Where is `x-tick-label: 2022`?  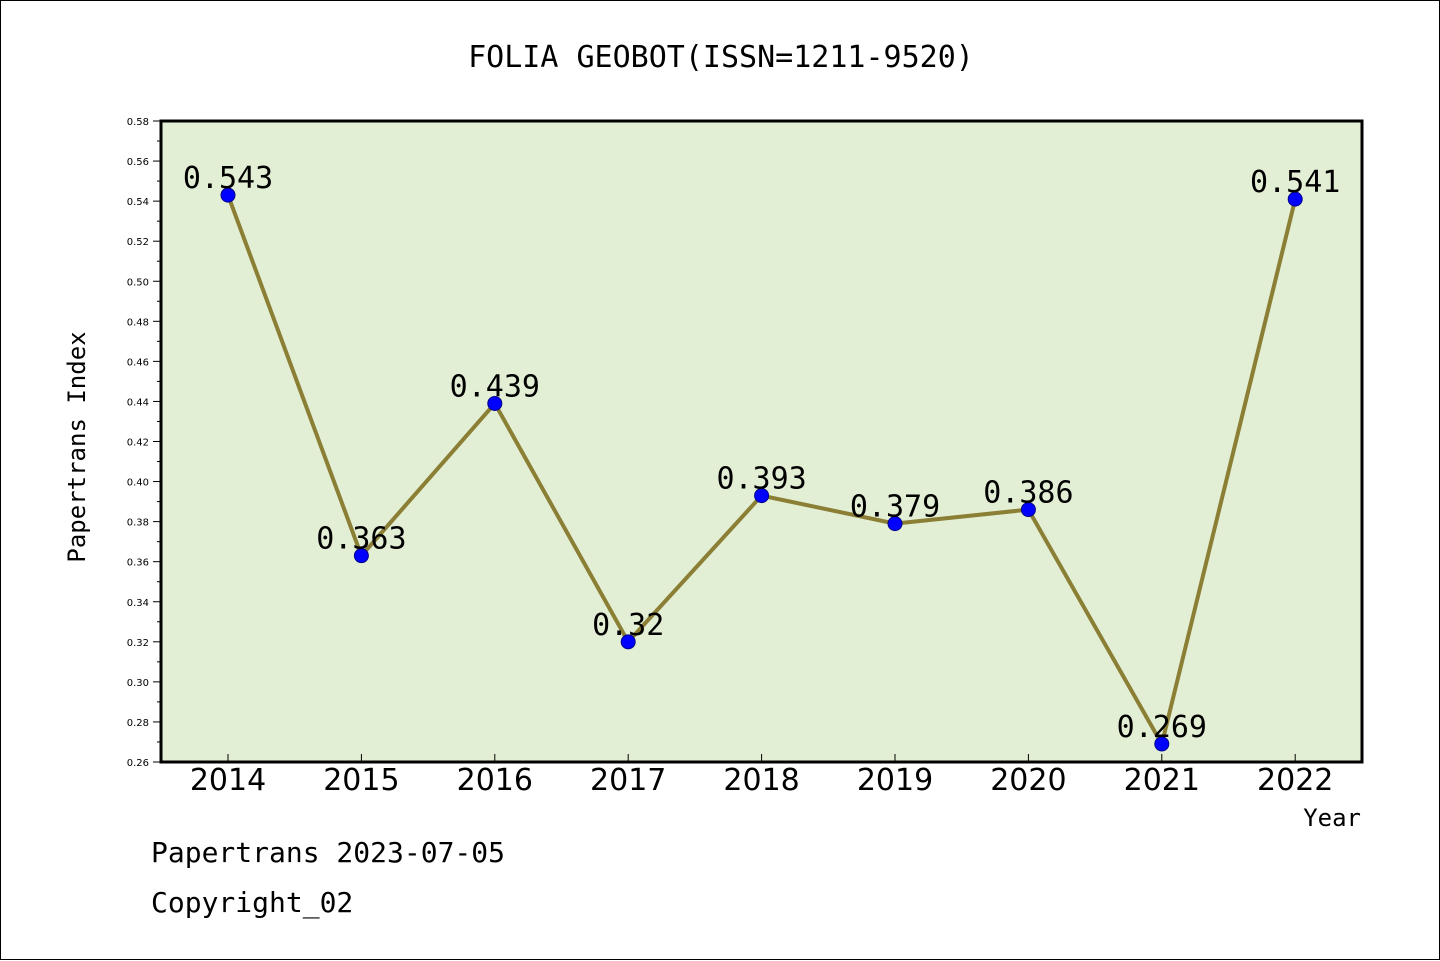 x-tick-label: 2022 is located at coordinates (1295, 780).